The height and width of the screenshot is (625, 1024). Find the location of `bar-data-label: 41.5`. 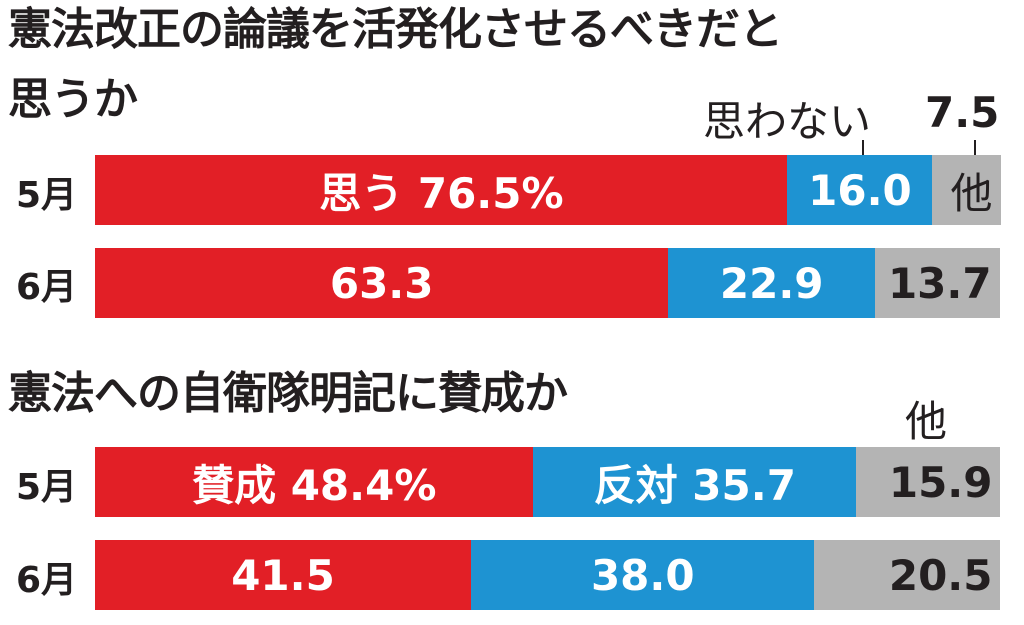

bar-data-label: 41.5 is located at coordinates (283, 575).